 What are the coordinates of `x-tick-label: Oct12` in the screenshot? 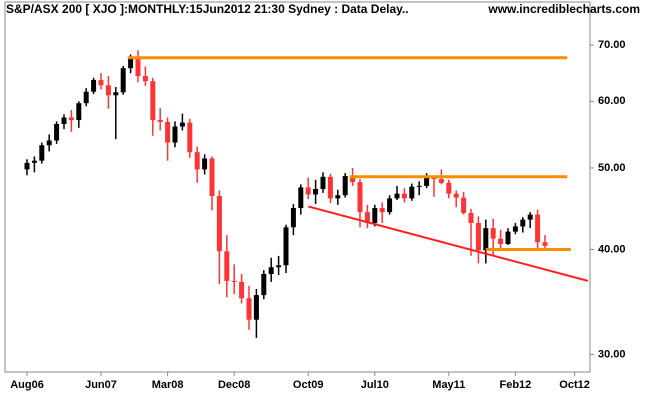 It's located at (574, 385).